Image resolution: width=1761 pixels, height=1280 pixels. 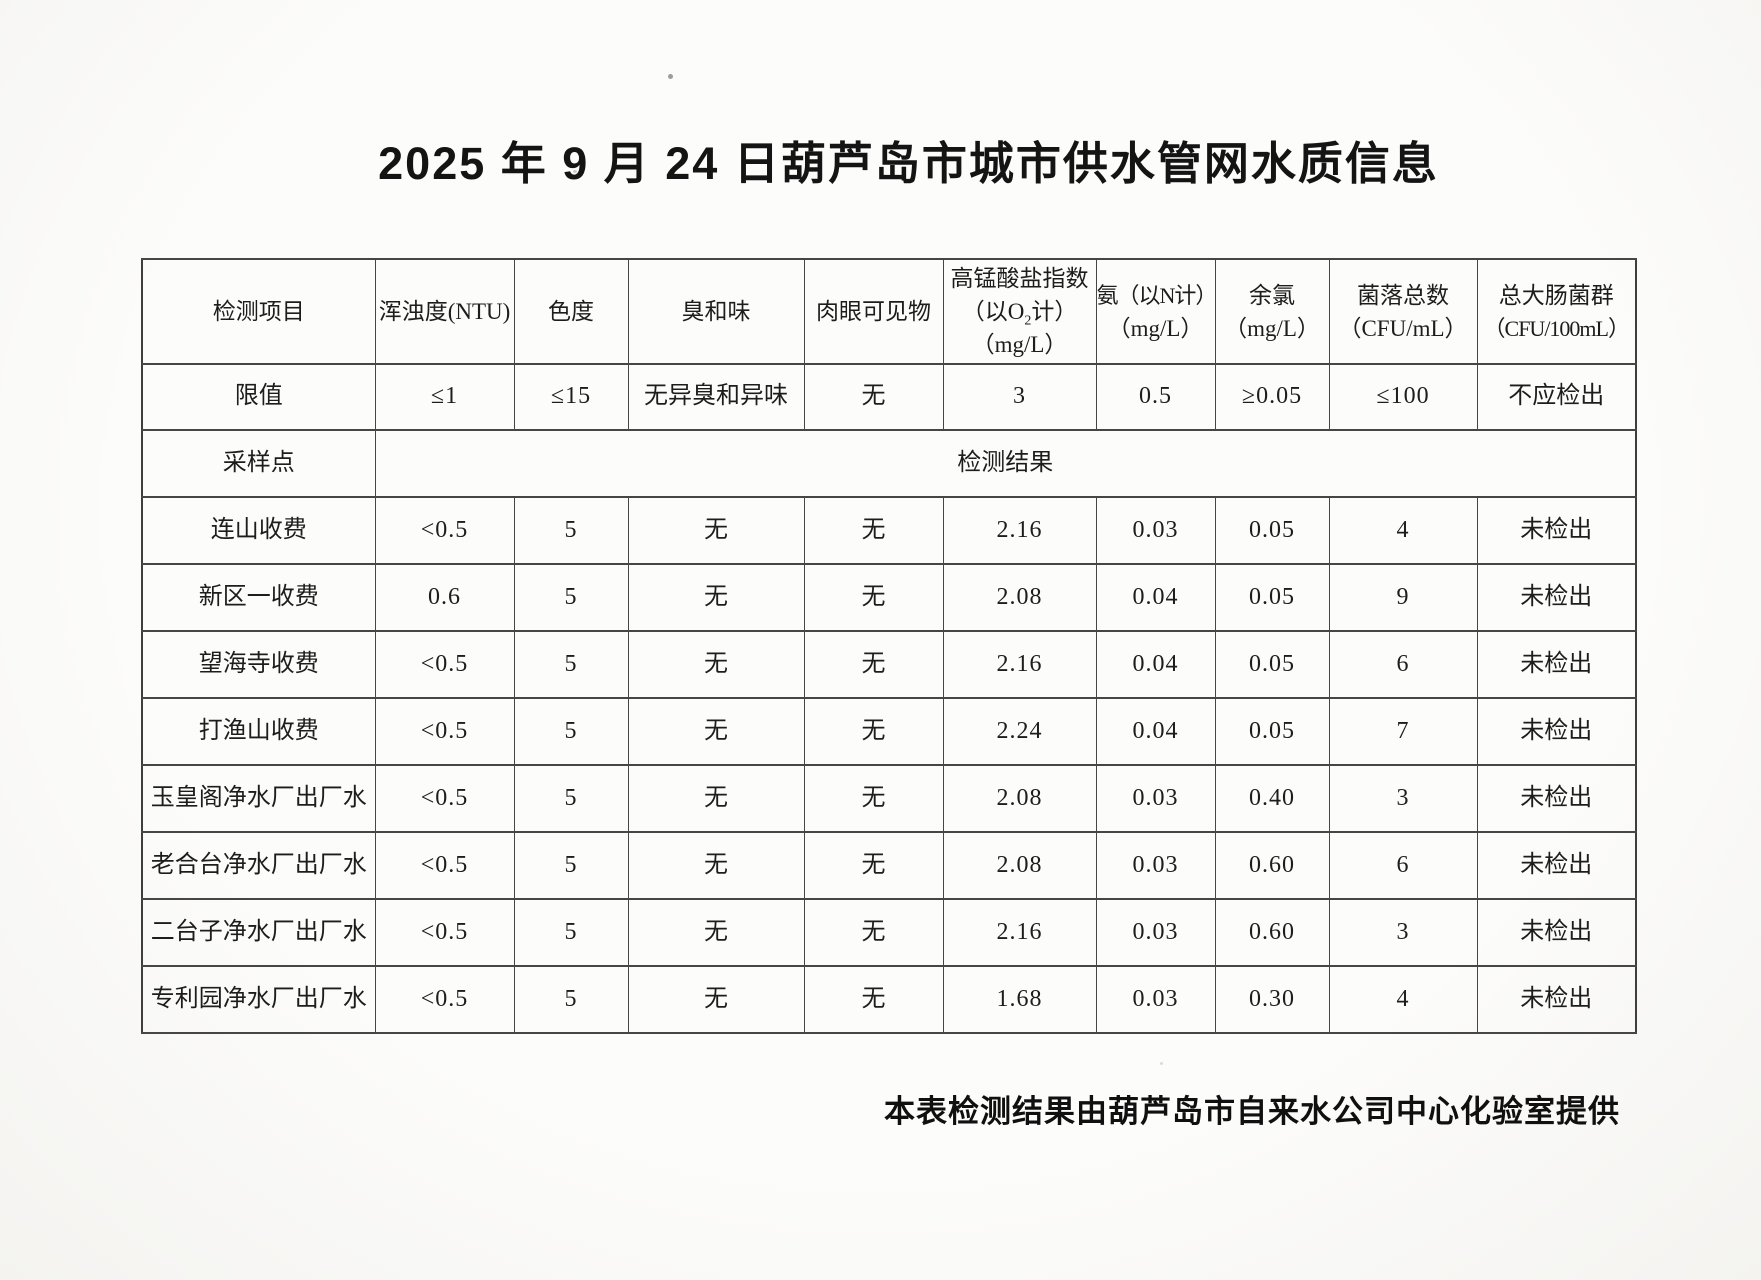 What do you see at coordinates (1155, 397) in the screenshot?
I see `limit-ammonia: 0.5` at bounding box center [1155, 397].